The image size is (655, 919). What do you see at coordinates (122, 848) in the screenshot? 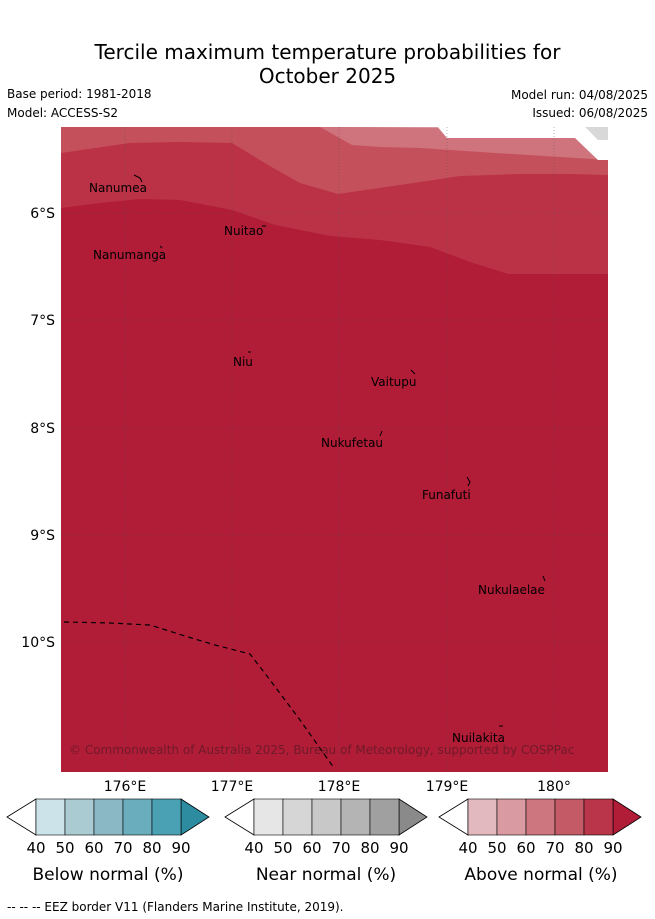
I see `cb-below-tick-70: 70` at bounding box center [122, 848].